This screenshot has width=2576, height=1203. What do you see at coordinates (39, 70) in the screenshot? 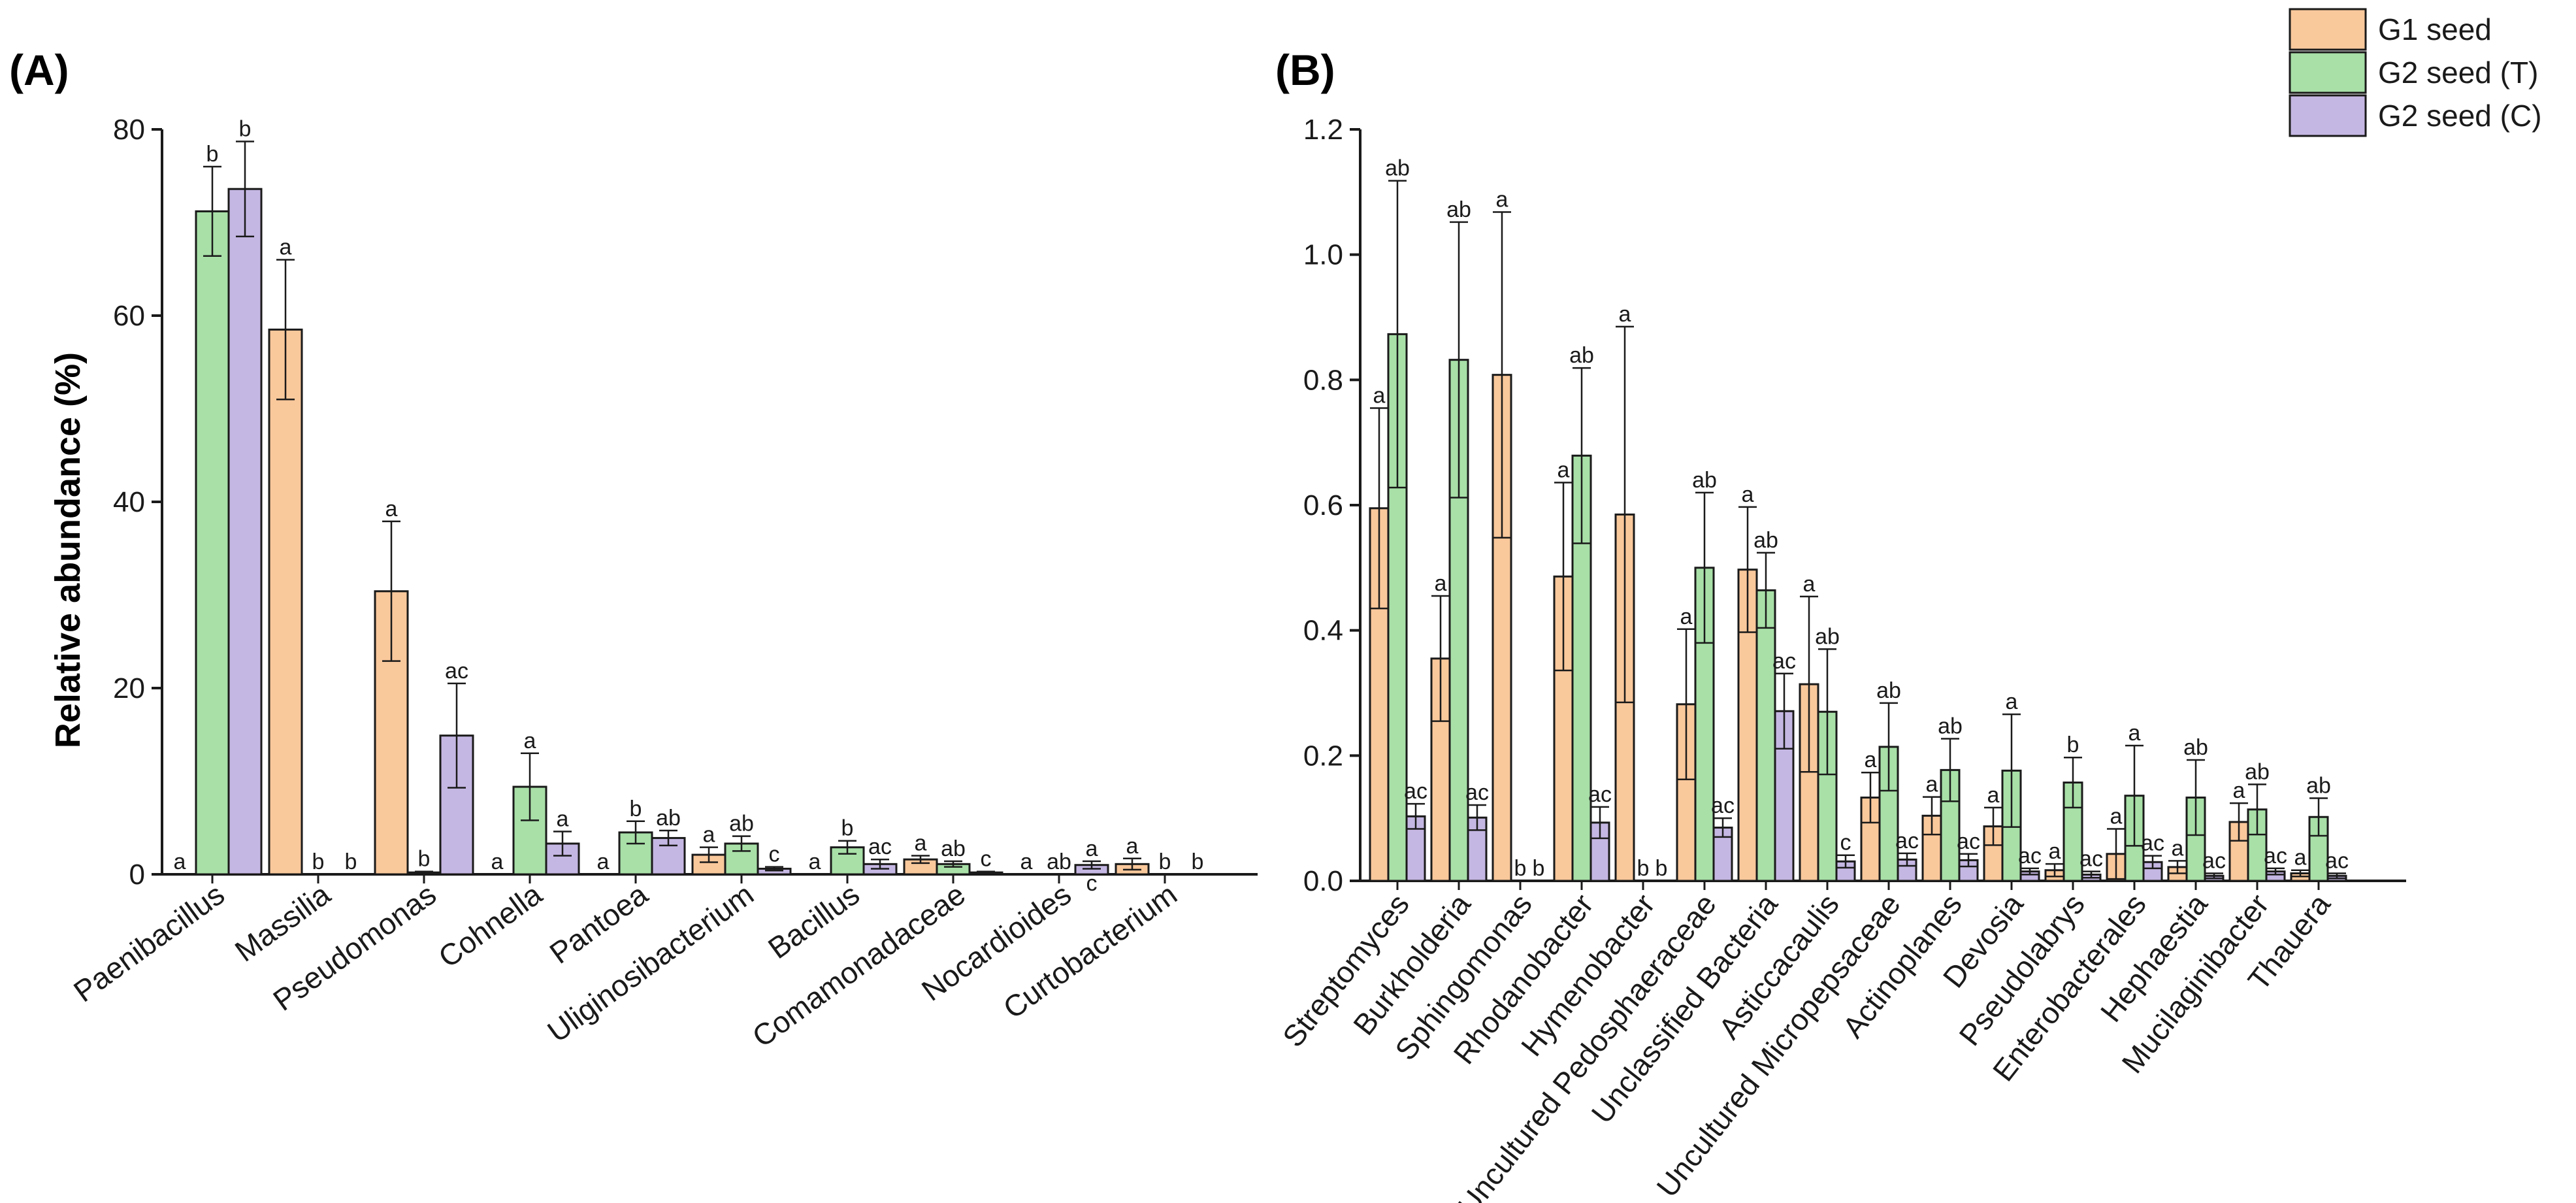
I see `panel-label-a: (A)` at bounding box center [39, 70].